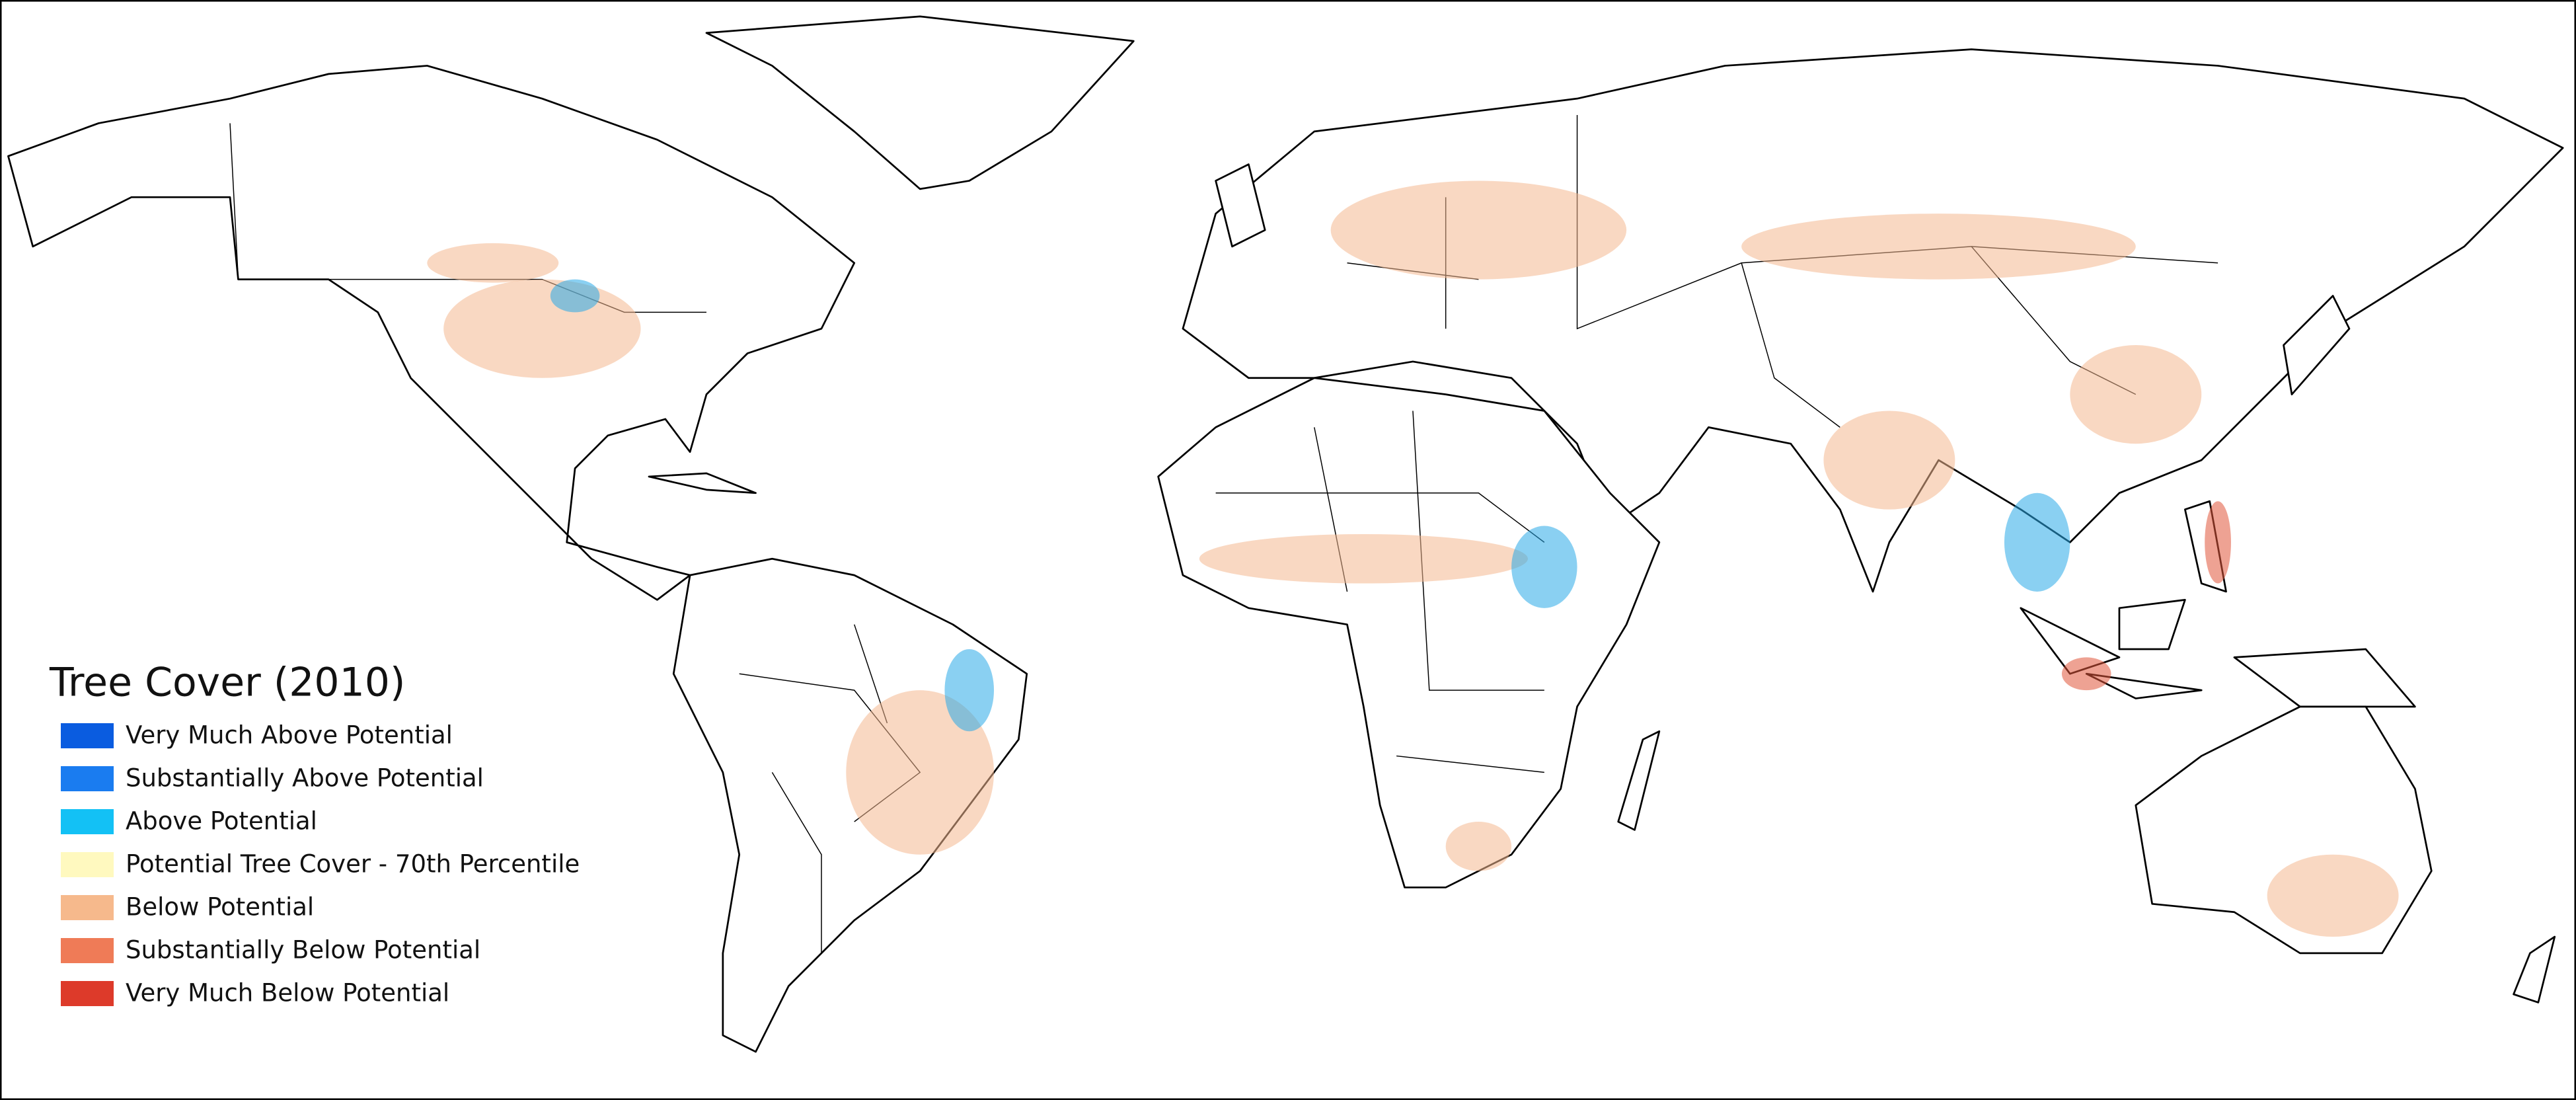 The width and height of the screenshot is (2576, 1100). What do you see at coordinates (220, 907) in the screenshot?
I see `legend-label: Below Potential` at bounding box center [220, 907].